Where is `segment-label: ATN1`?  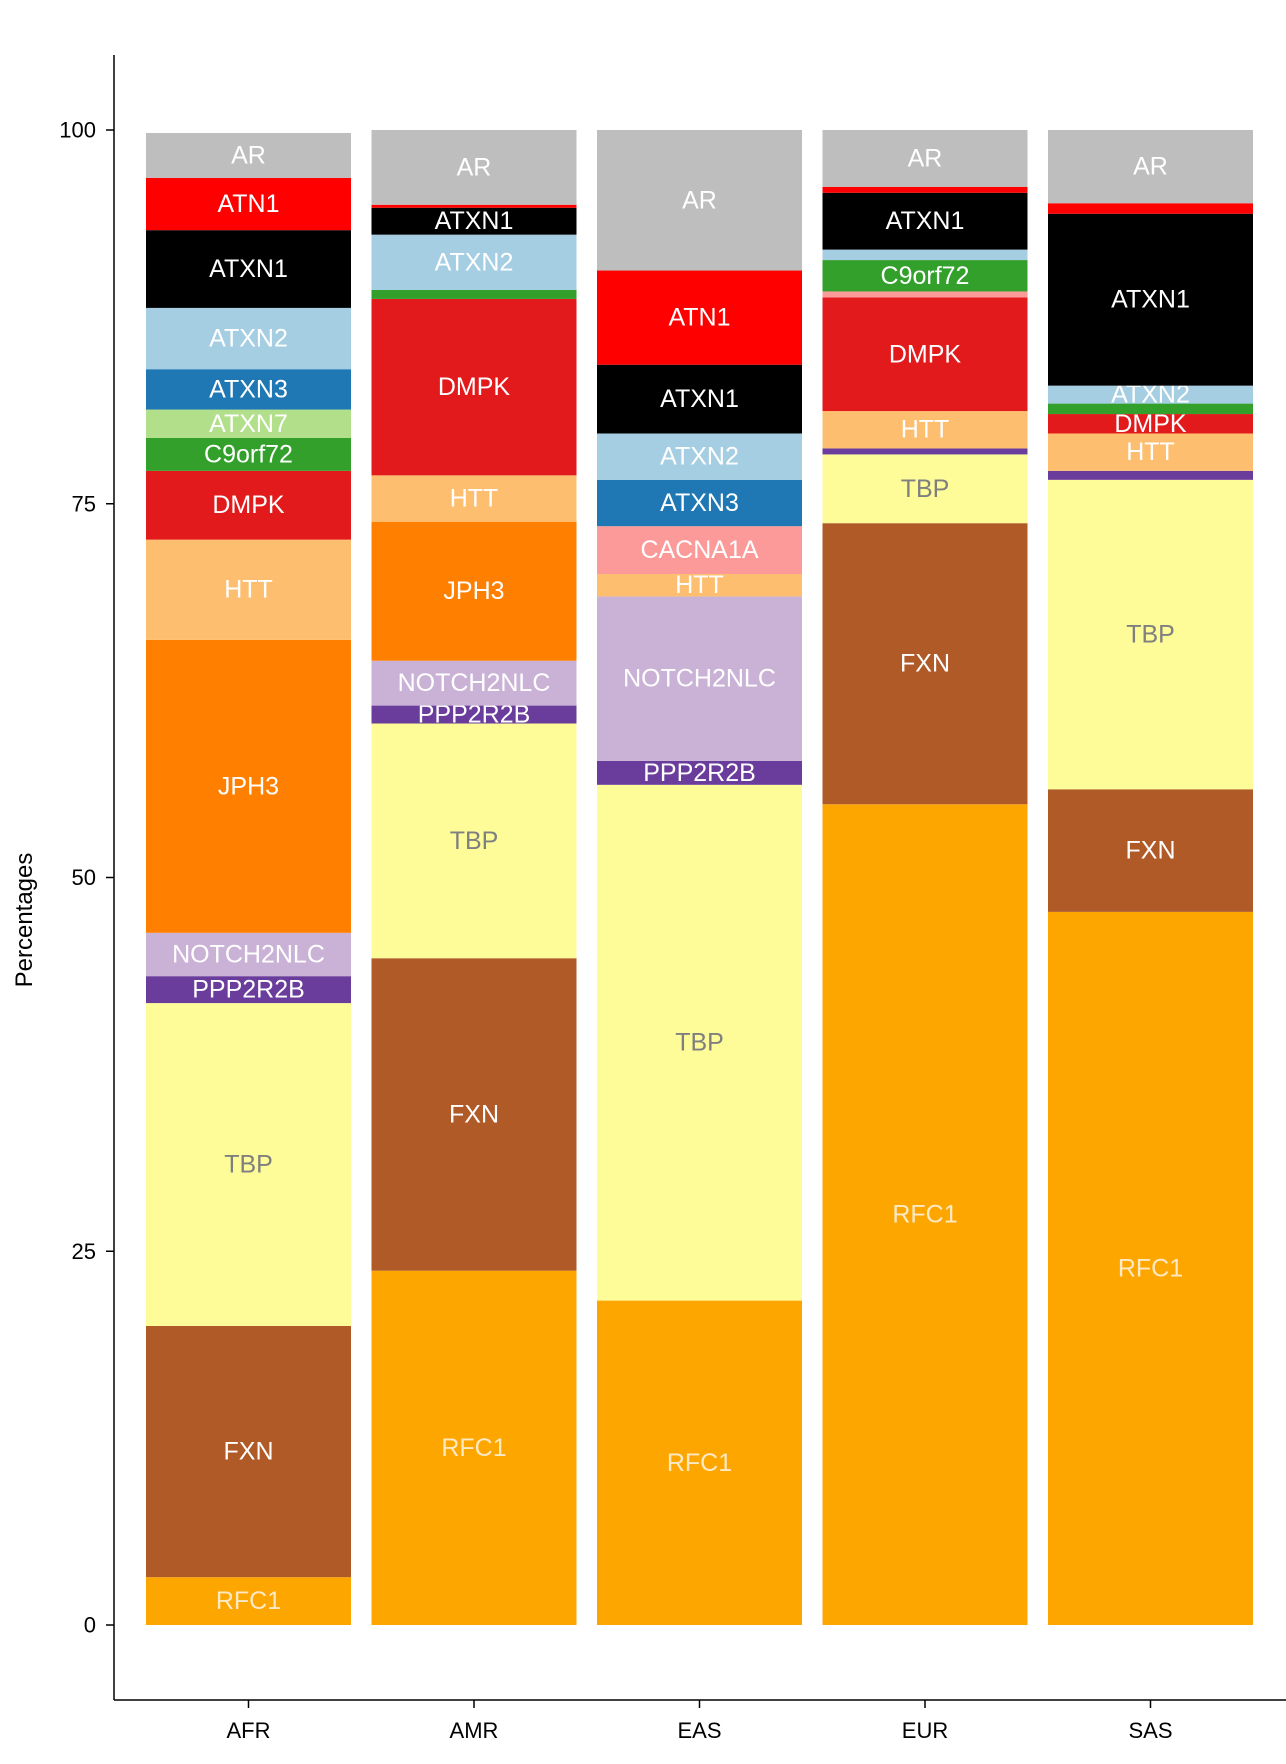 segment-label: ATN1 is located at coordinates (699, 318).